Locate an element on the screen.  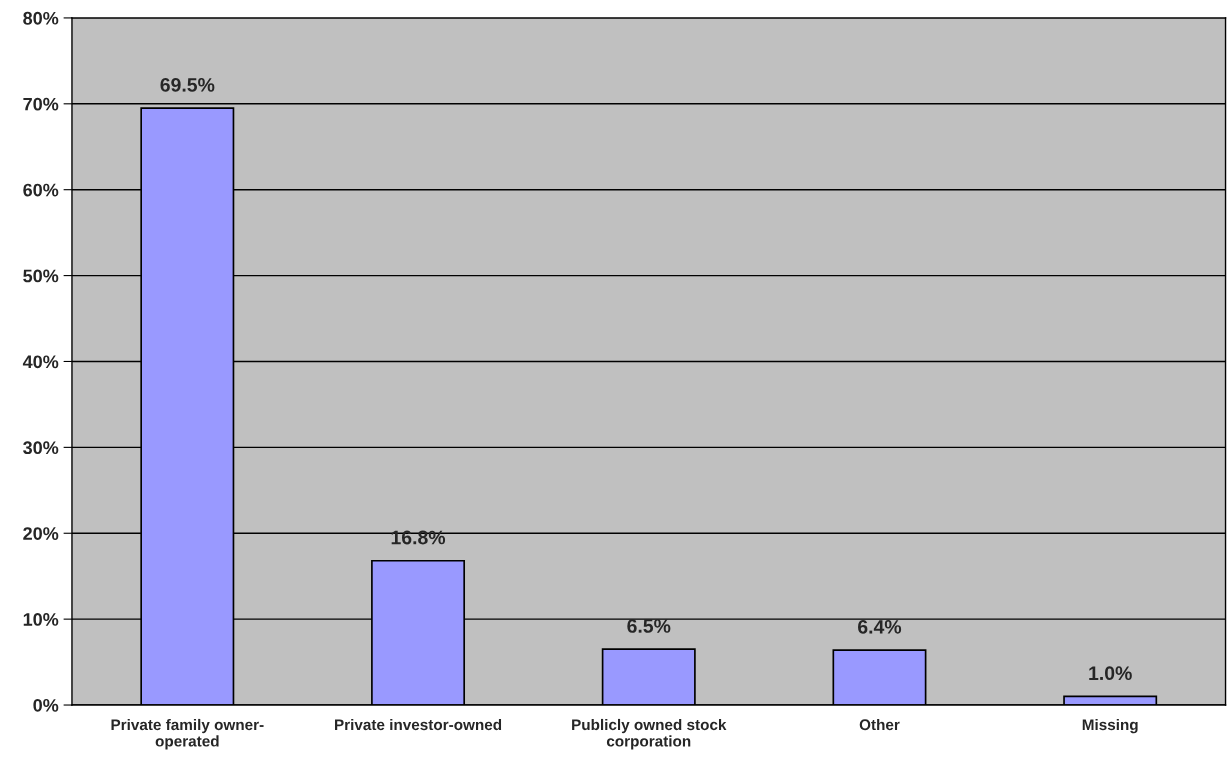
x-tick-label: Missing is located at coordinates (1110, 726).